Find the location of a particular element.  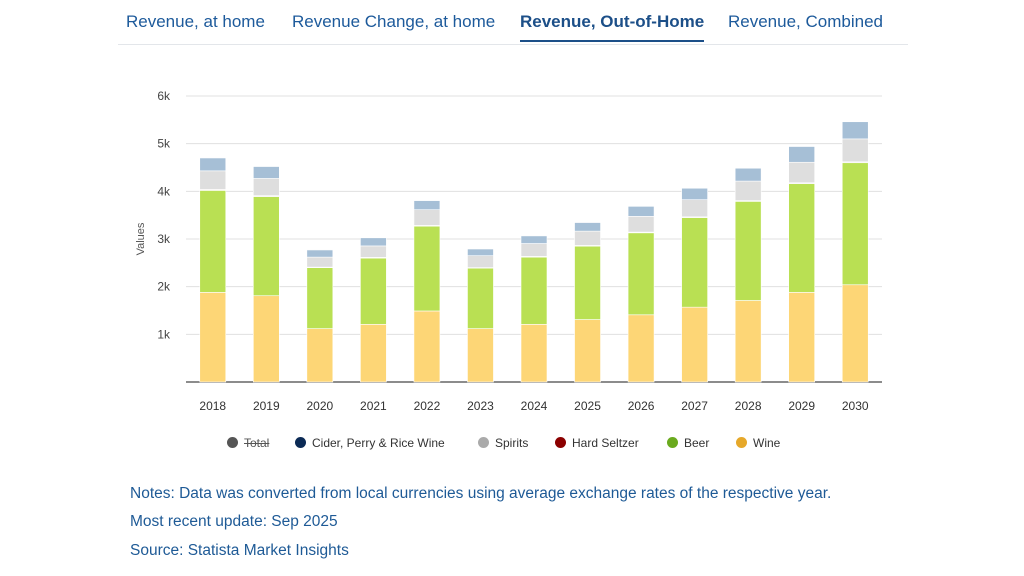

tab-revenue-at-home: Revenue, at home is located at coordinates (195, 21).